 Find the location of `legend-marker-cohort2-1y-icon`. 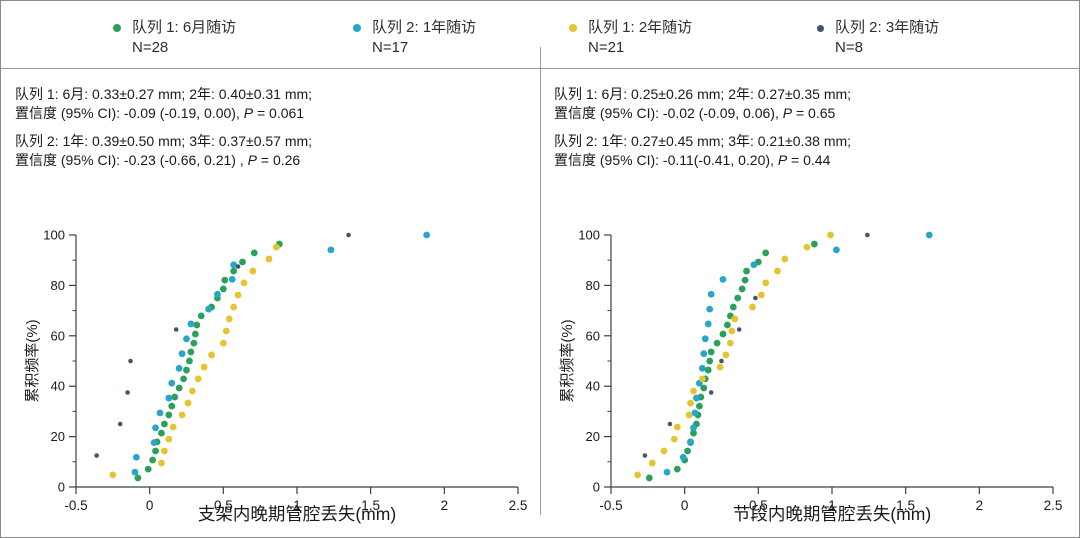

legend-marker-cohort2-1y-icon is located at coordinates (357, 28).